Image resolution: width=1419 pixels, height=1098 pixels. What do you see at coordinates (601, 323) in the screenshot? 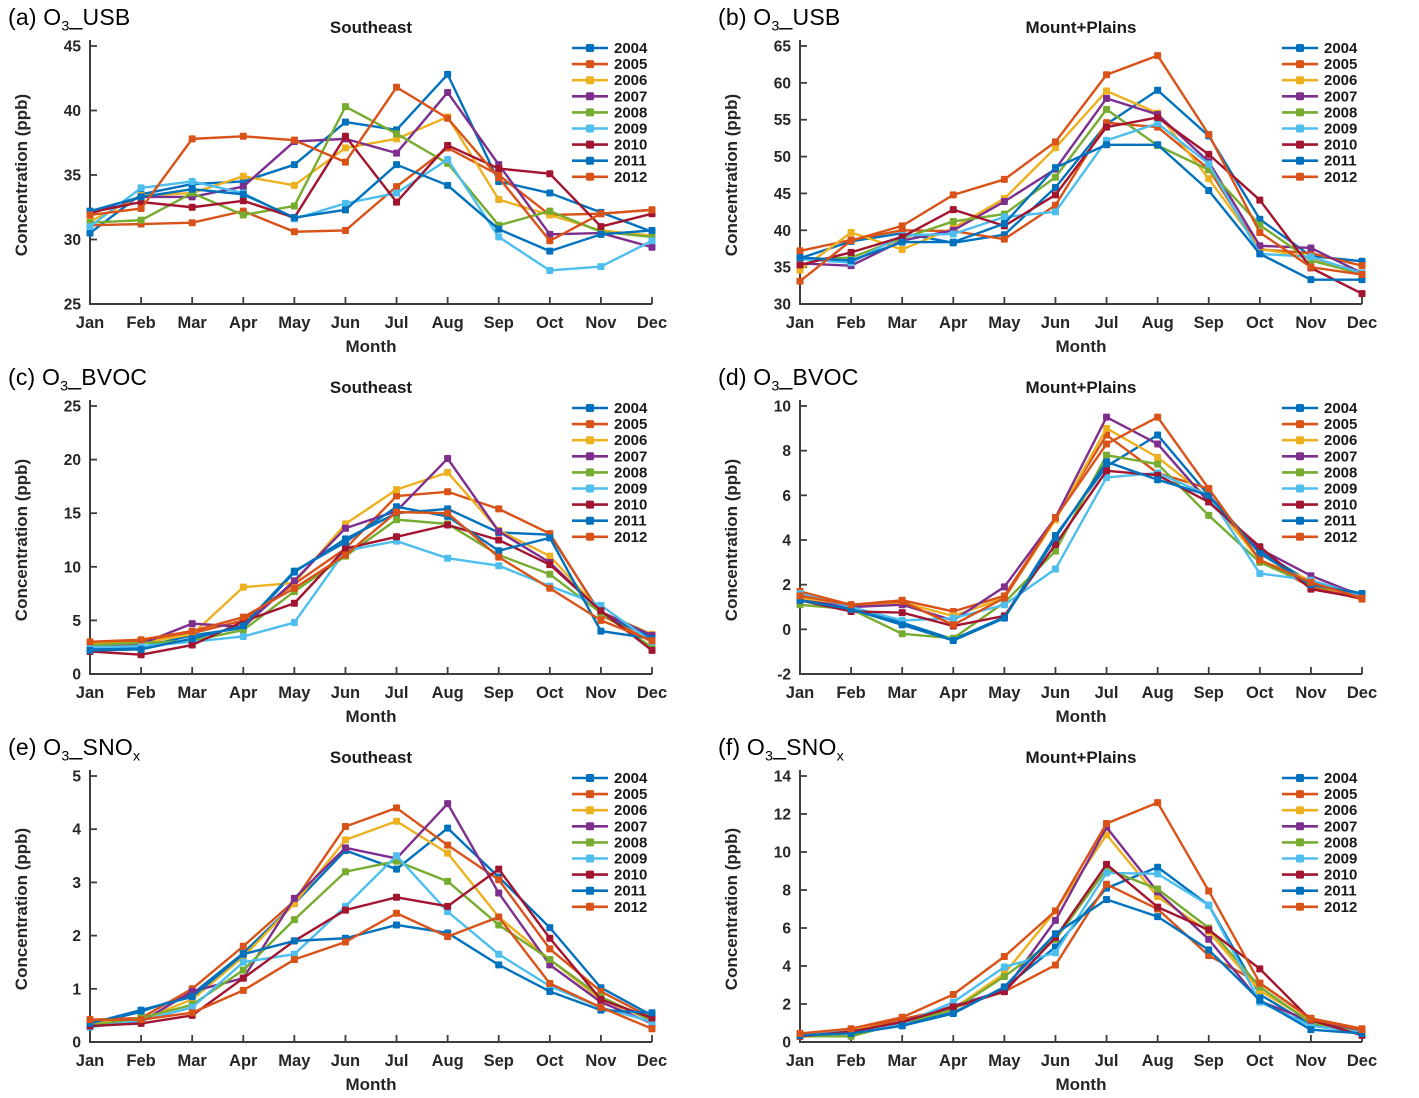
I see `month-tick-label: Nov` at bounding box center [601, 323].